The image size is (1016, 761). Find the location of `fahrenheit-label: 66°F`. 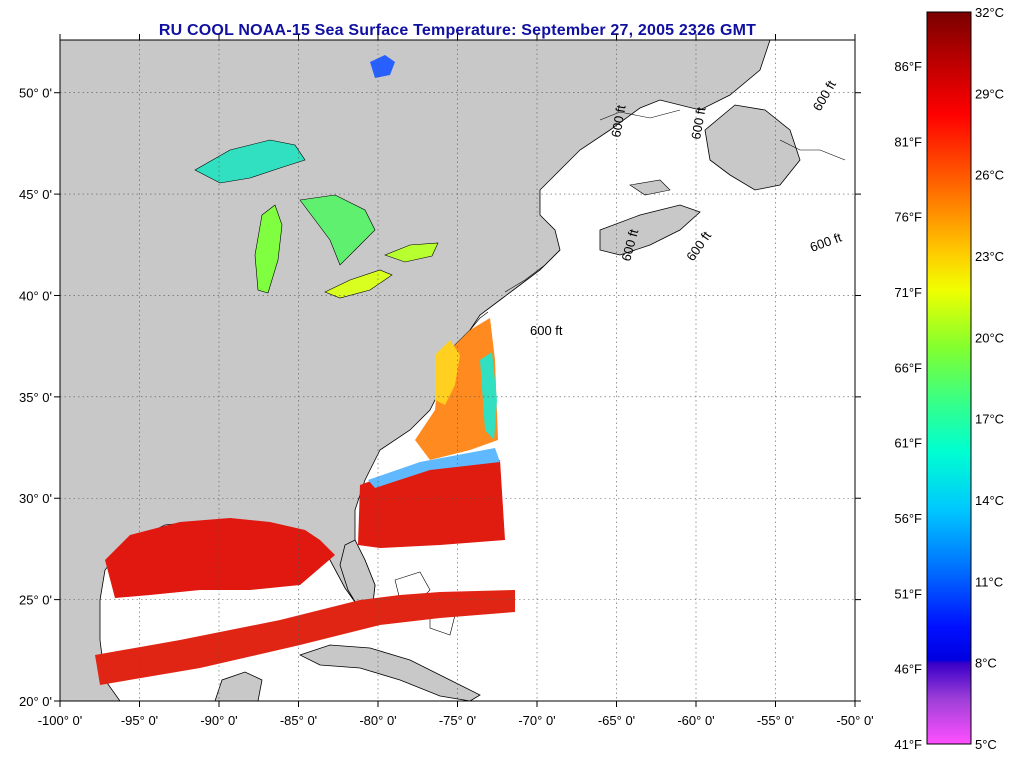

fahrenheit-label: 66°F is located at coordinates (908, 367).